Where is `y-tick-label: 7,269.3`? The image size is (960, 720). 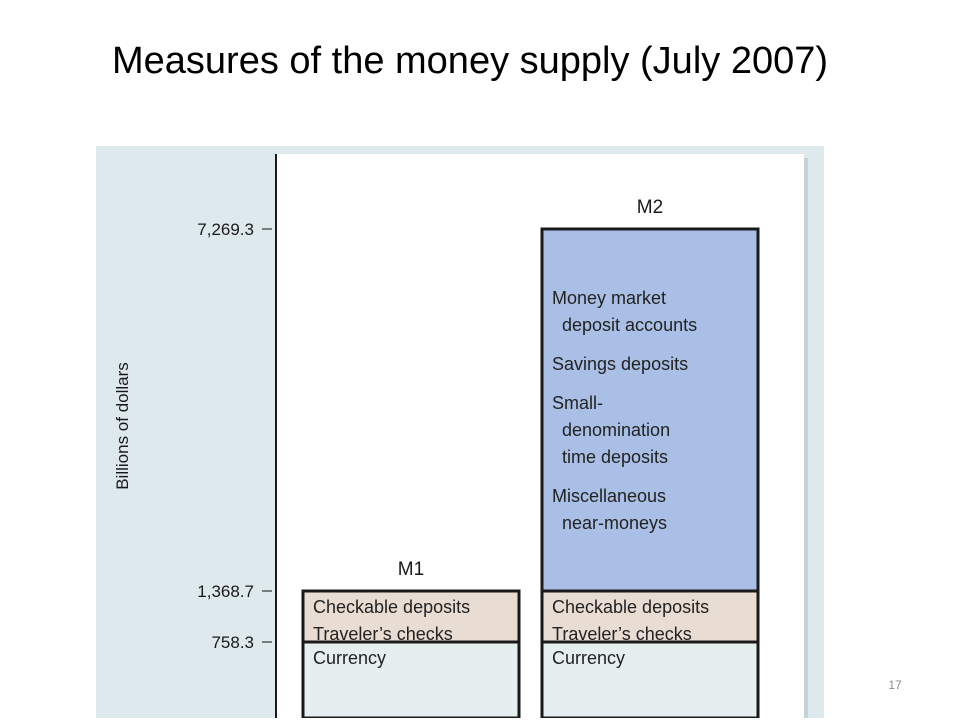
y-tick-label: 7,269.3 is located at coordinates (225, 229).